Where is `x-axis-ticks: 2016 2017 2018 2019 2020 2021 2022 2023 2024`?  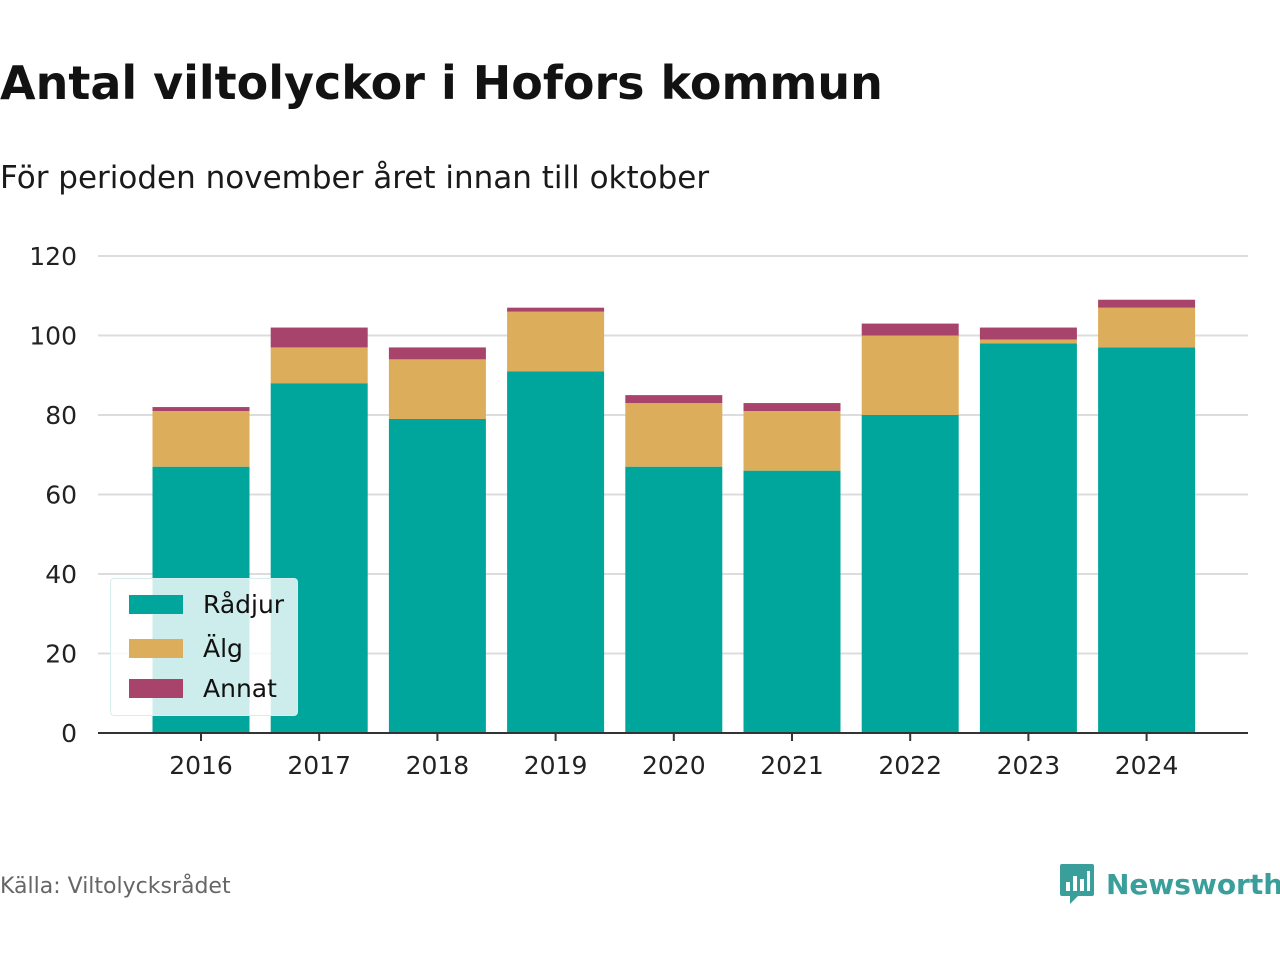
x-axis-ticks: 2016 2017 2018 2019 2020 2021 2022 2023 2024 is located at coordinates (673, 756).